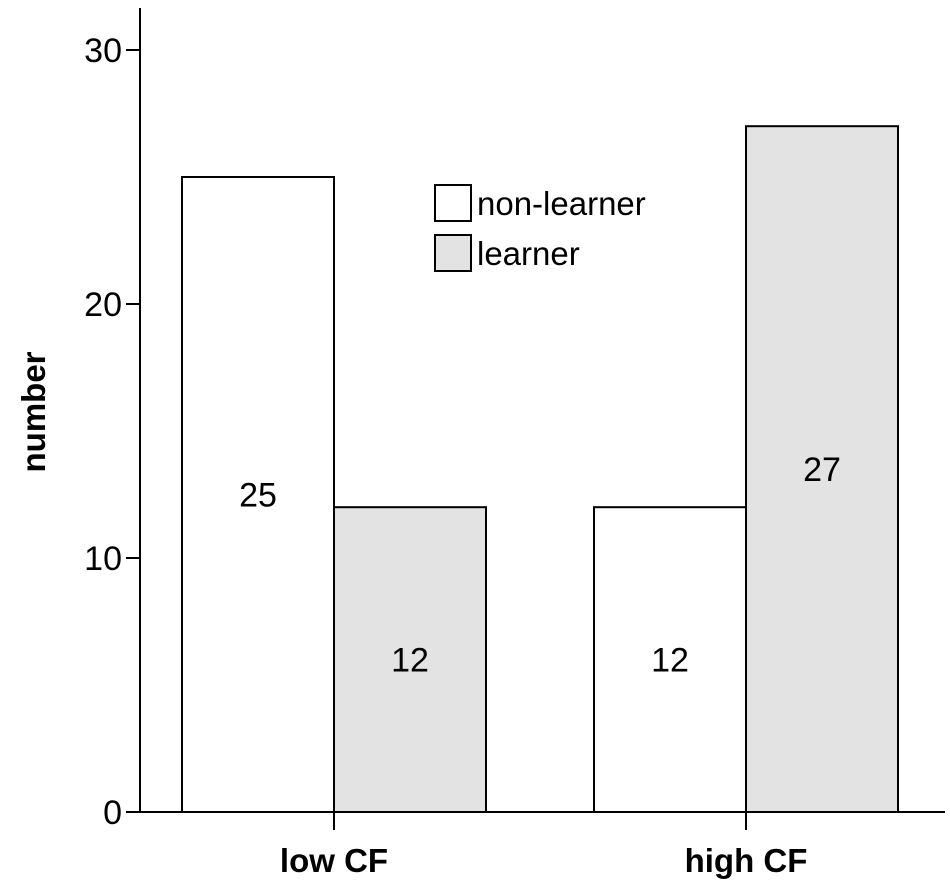 This screenshot has height=889, width=950. Describe the element at coordinates (33, 411) in the screenshot. I see `y-axis-title: number` at that location.